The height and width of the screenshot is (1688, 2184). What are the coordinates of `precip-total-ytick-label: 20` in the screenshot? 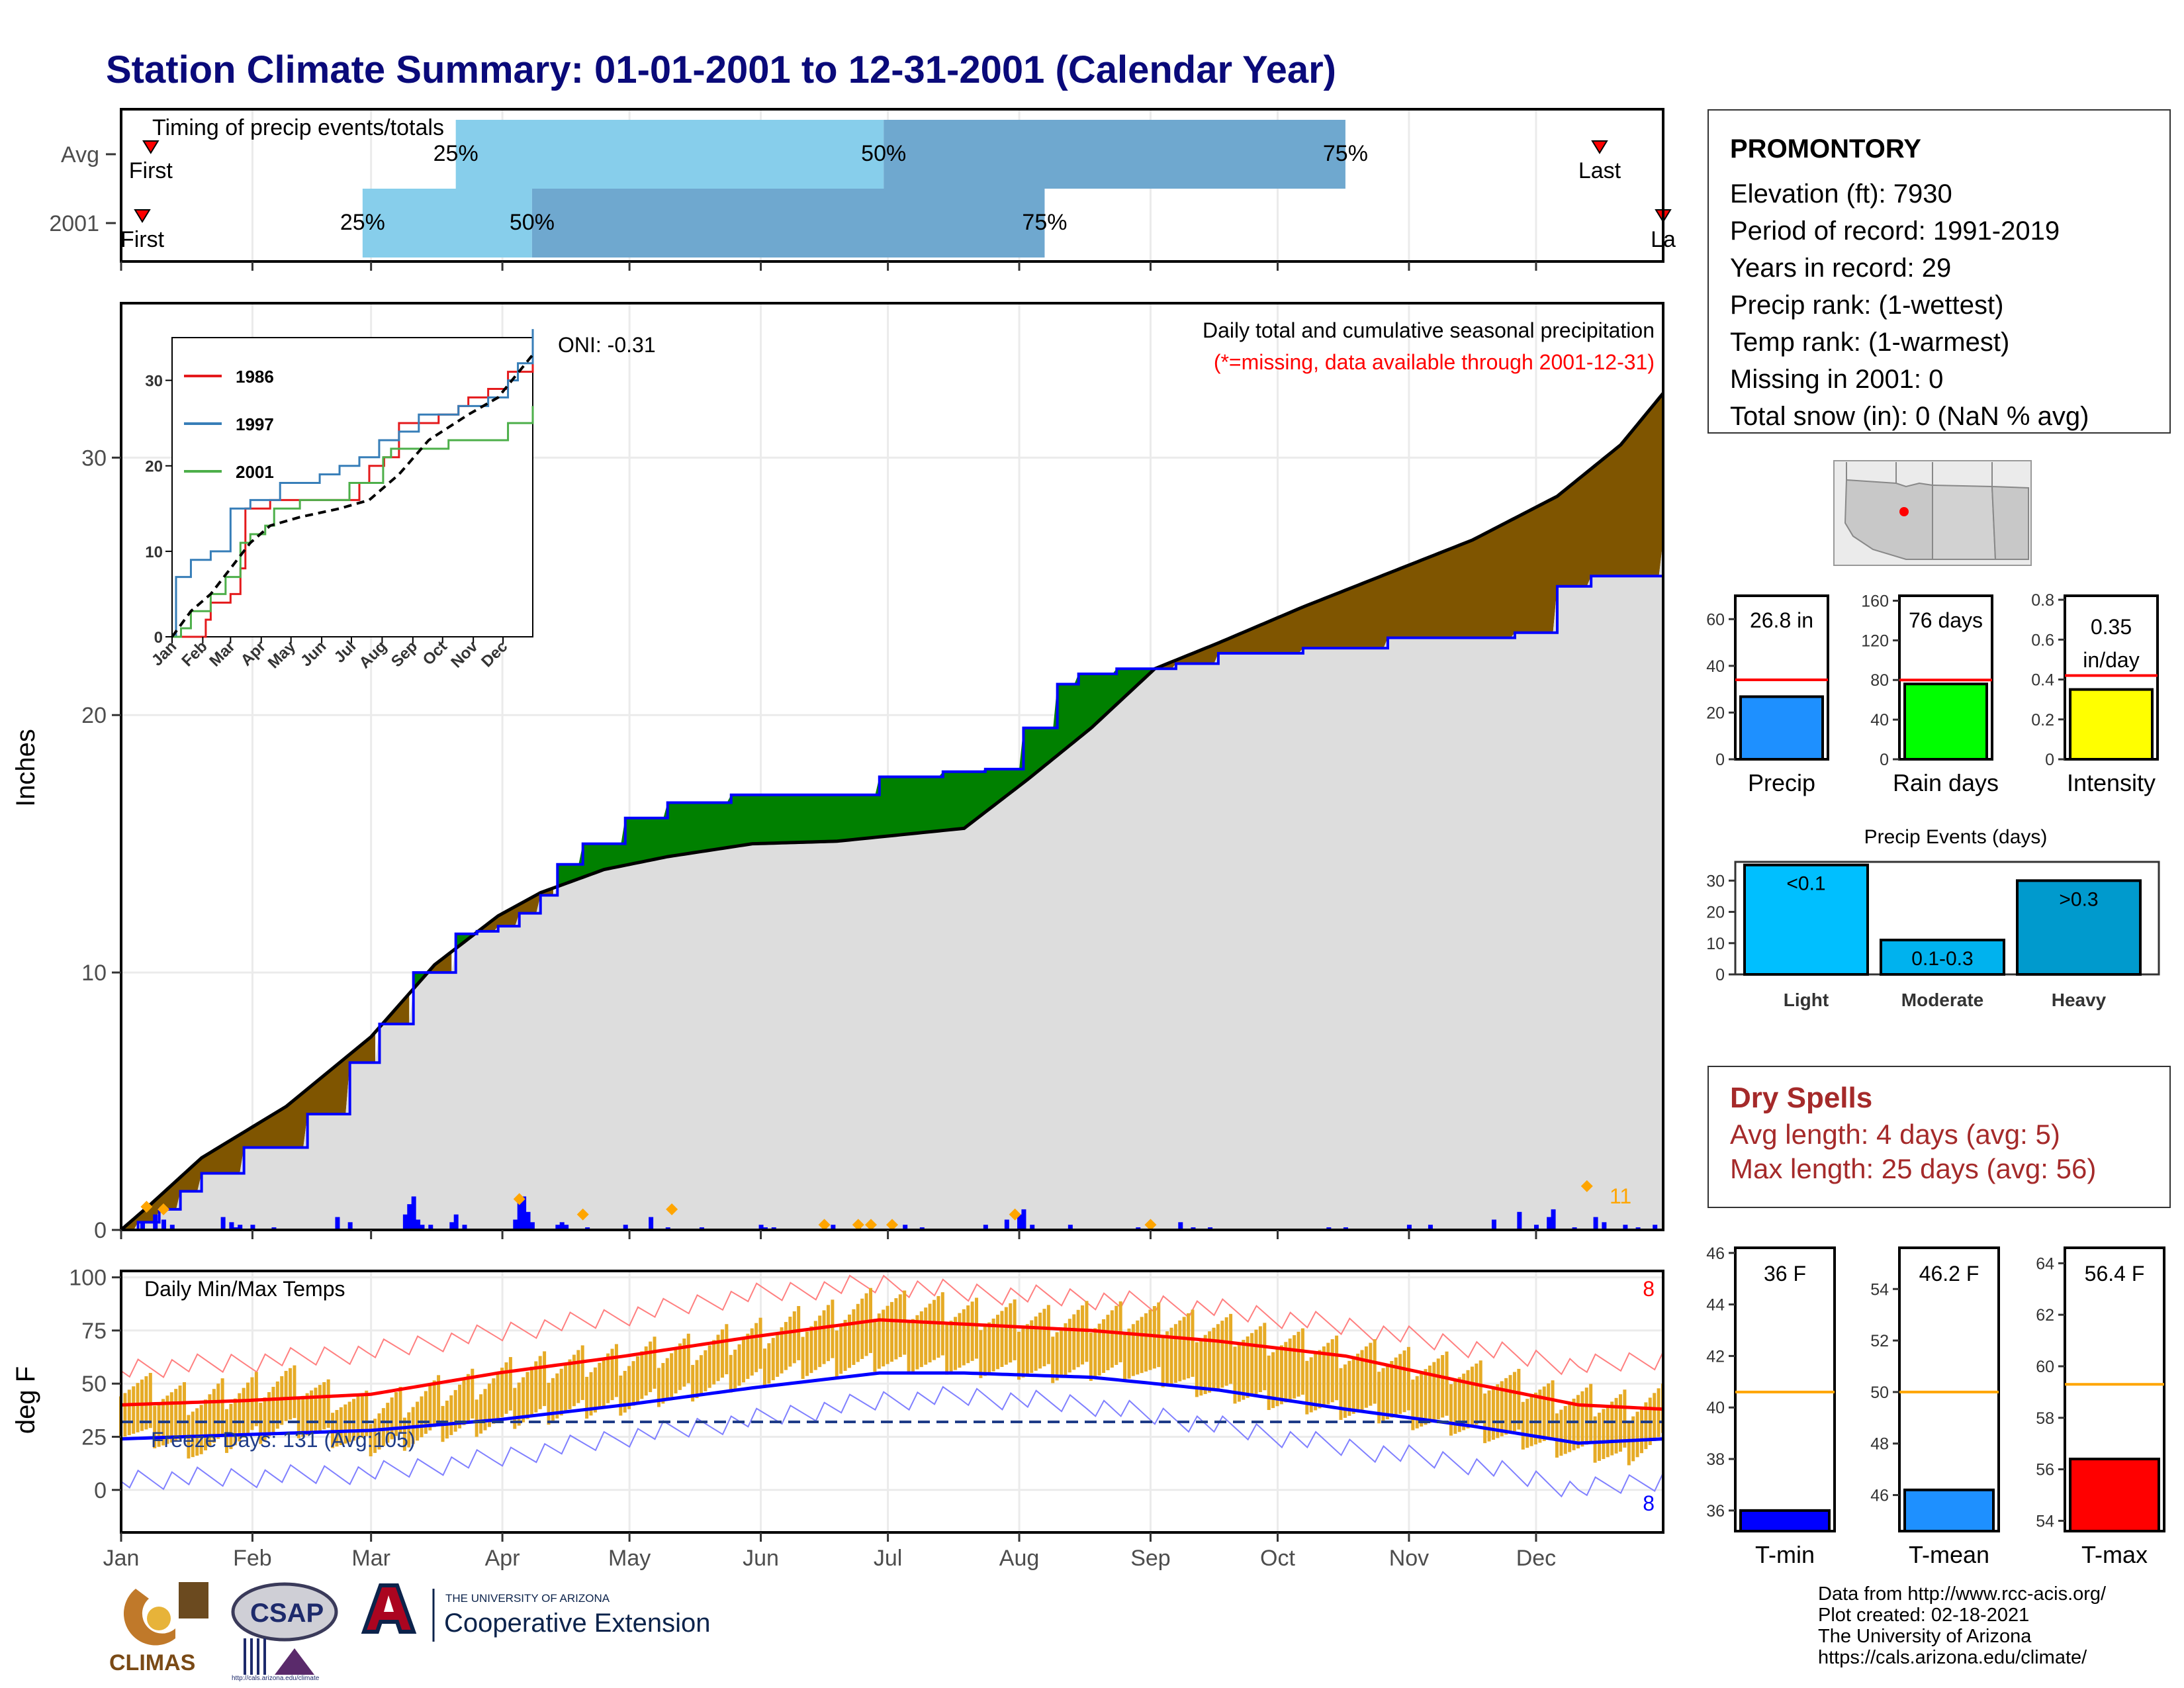 It's located at (1715, 713).